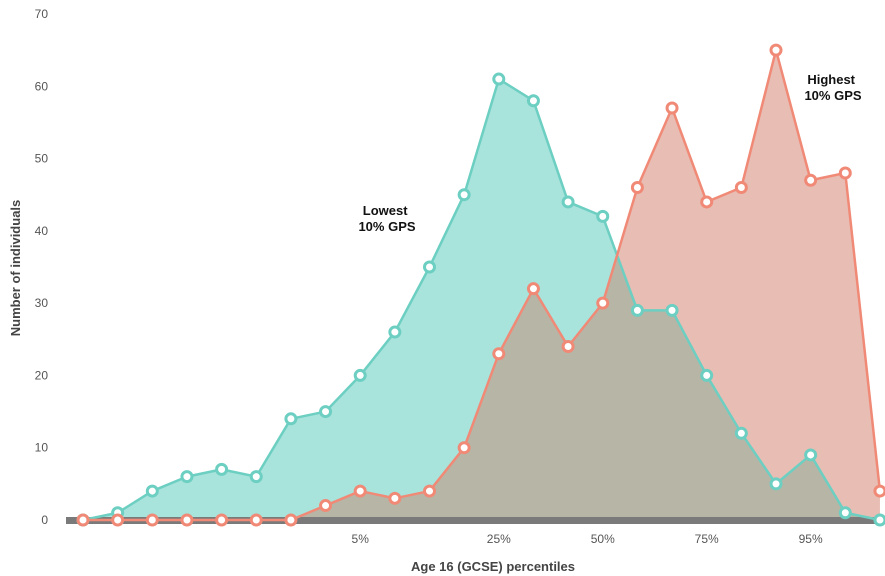  What do you see at coordinates (42, 86) in the screenshot?
I see `y-tick-60: 60` at bounding box center [42, 86].